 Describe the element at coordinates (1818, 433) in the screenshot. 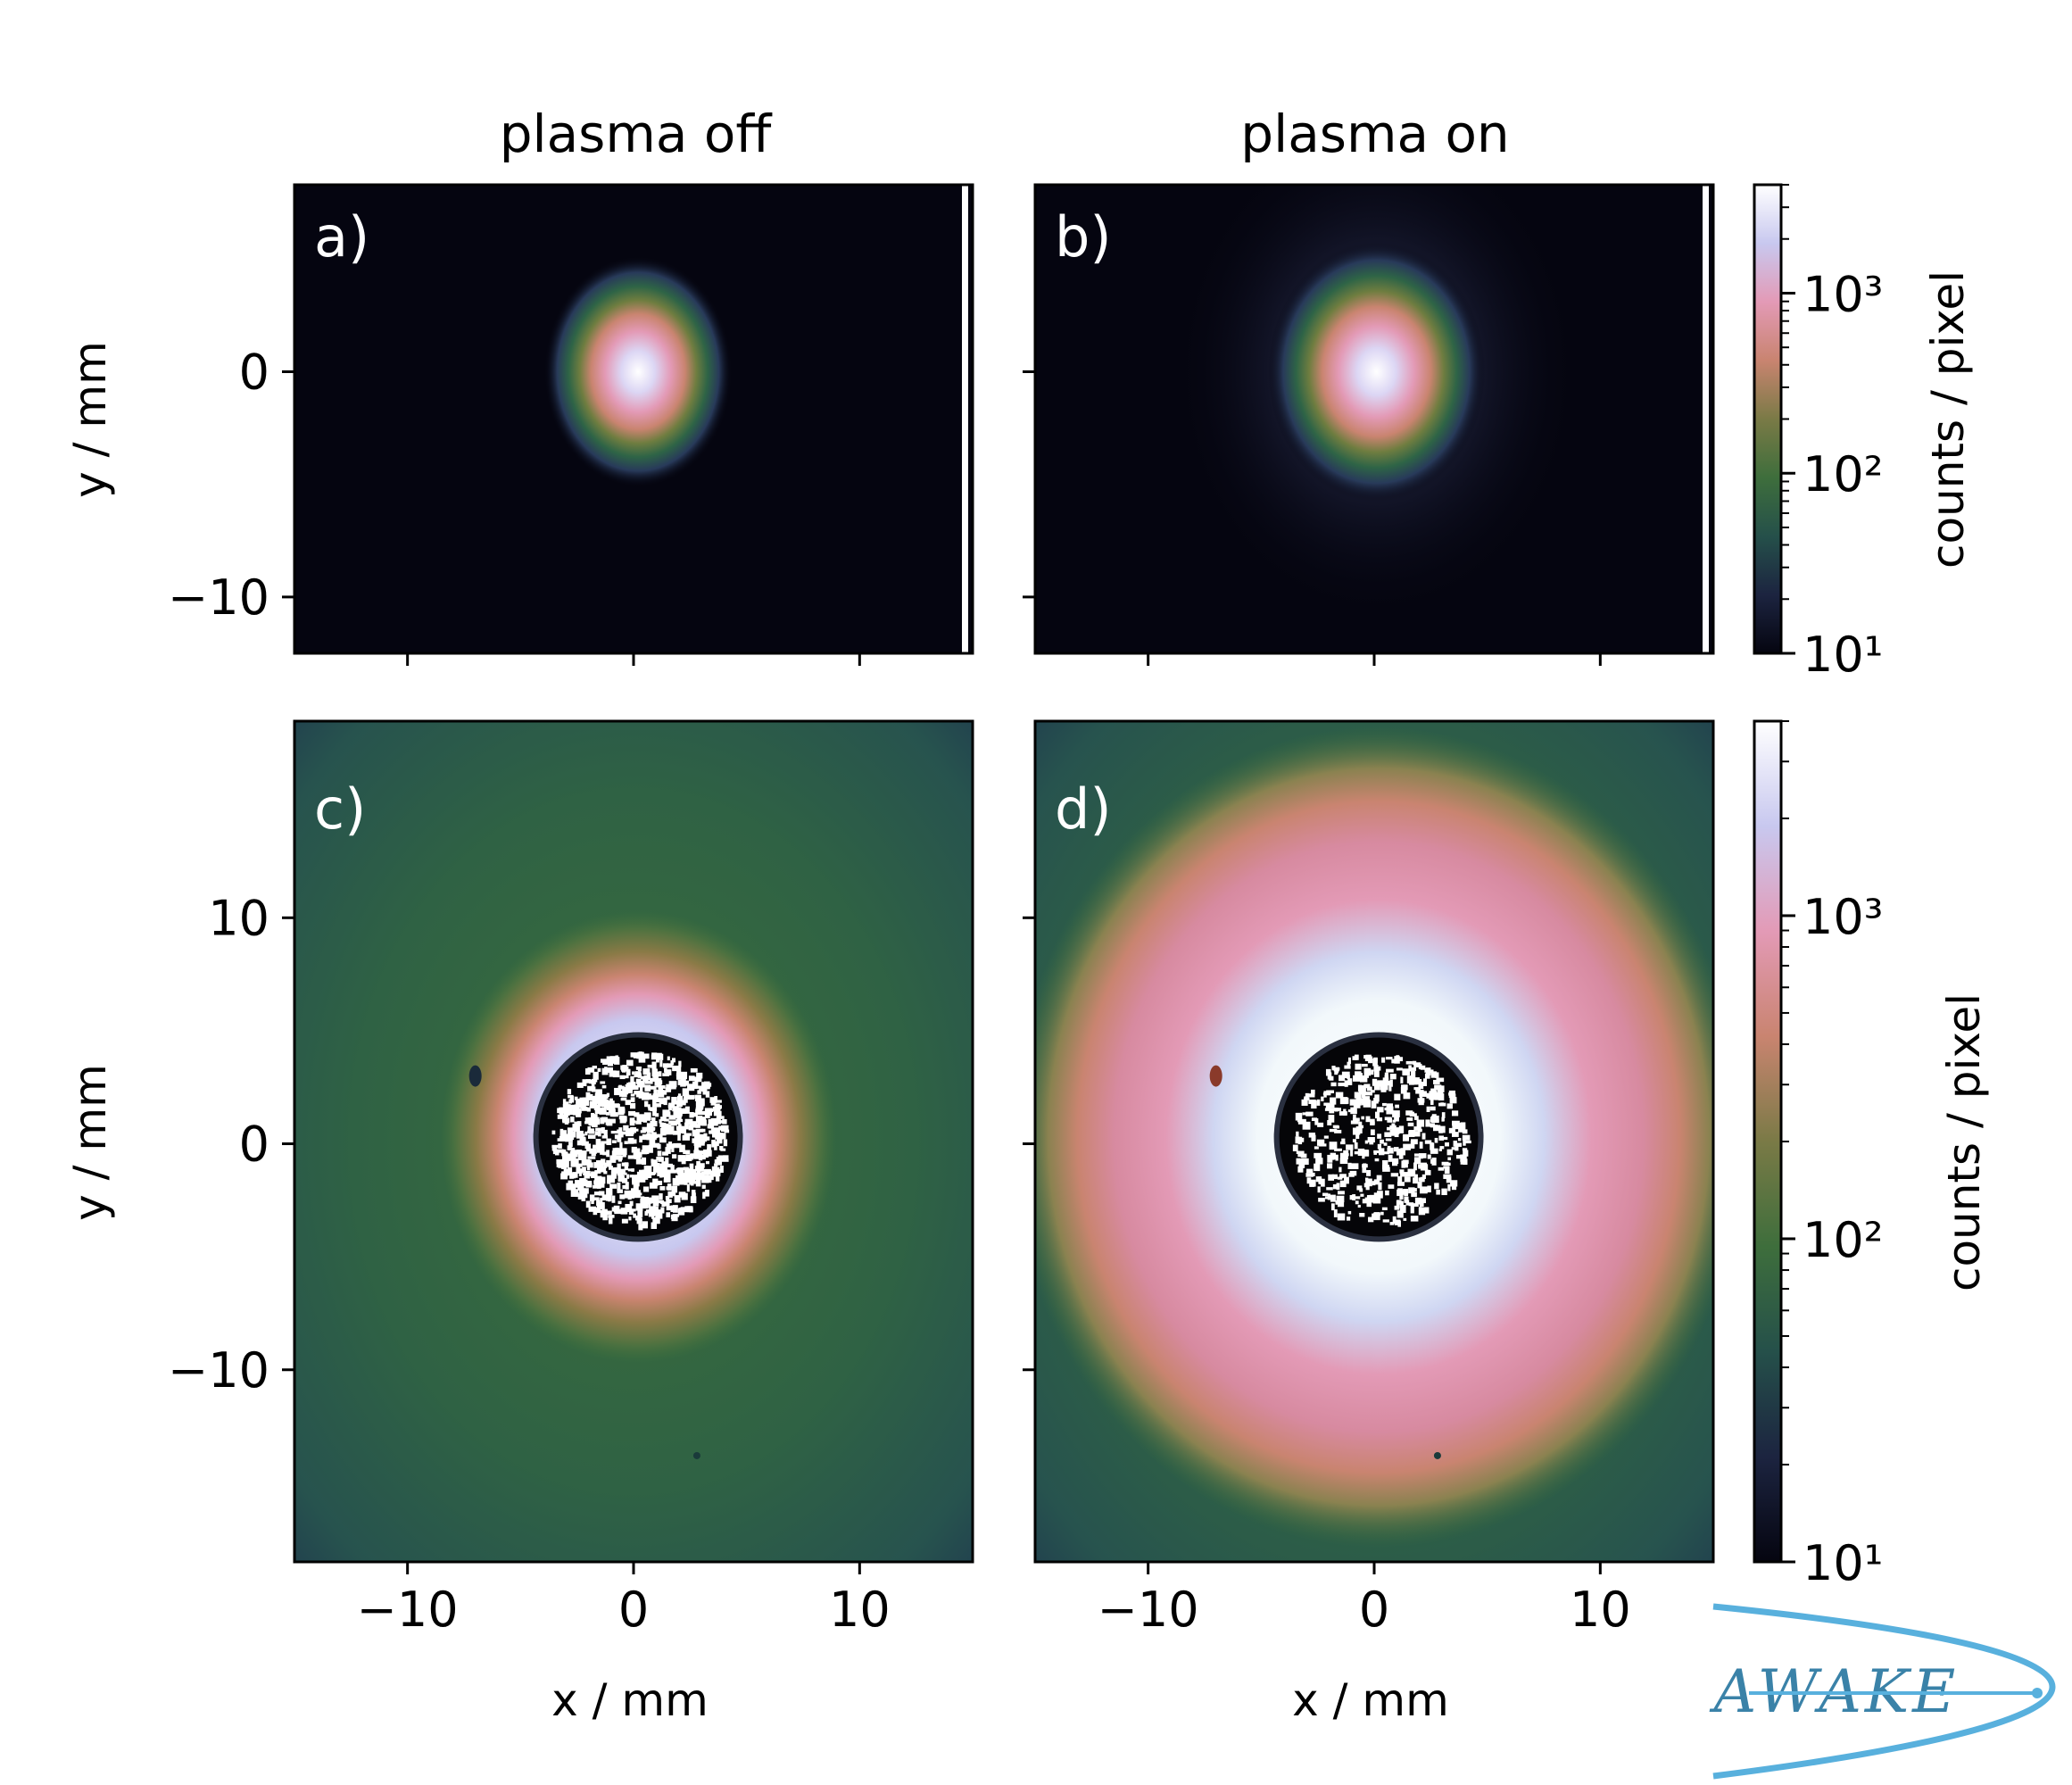

I see `colorbar-top: 10¹ 10² 10³` at that location.